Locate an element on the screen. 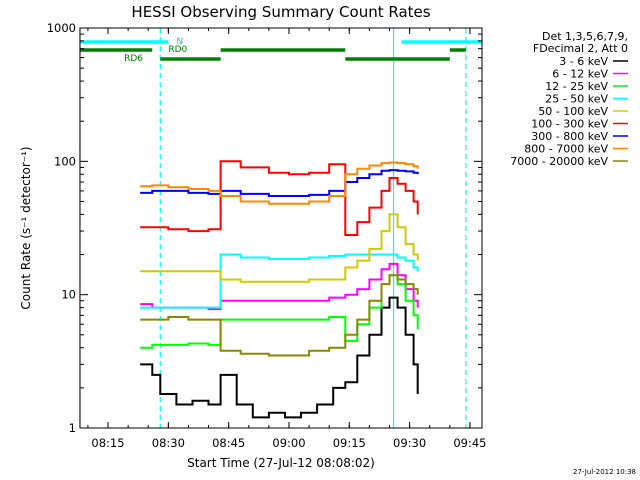  x-tick-label-5: 09:30 is located at coordinates (409, 443).